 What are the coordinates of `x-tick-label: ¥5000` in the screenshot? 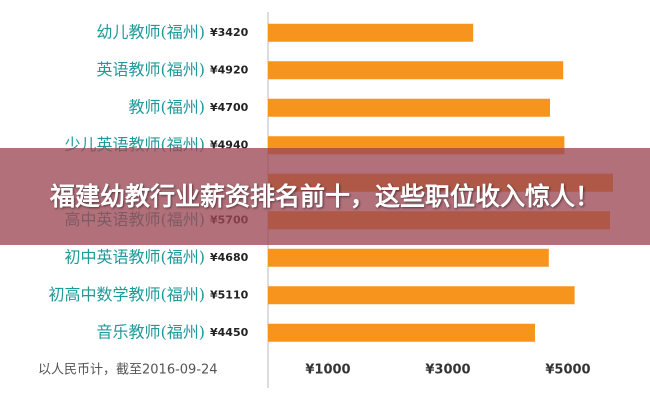 It's located at (567, 370).